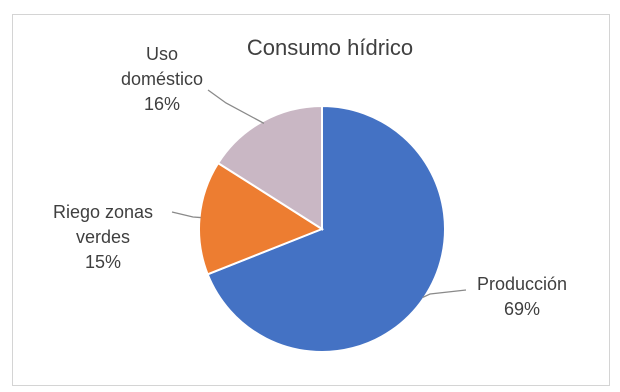 Image resolution: width=620 pixels, height=392 pixels. I want to click on data-label-text: doméstico, so click(162, 79).